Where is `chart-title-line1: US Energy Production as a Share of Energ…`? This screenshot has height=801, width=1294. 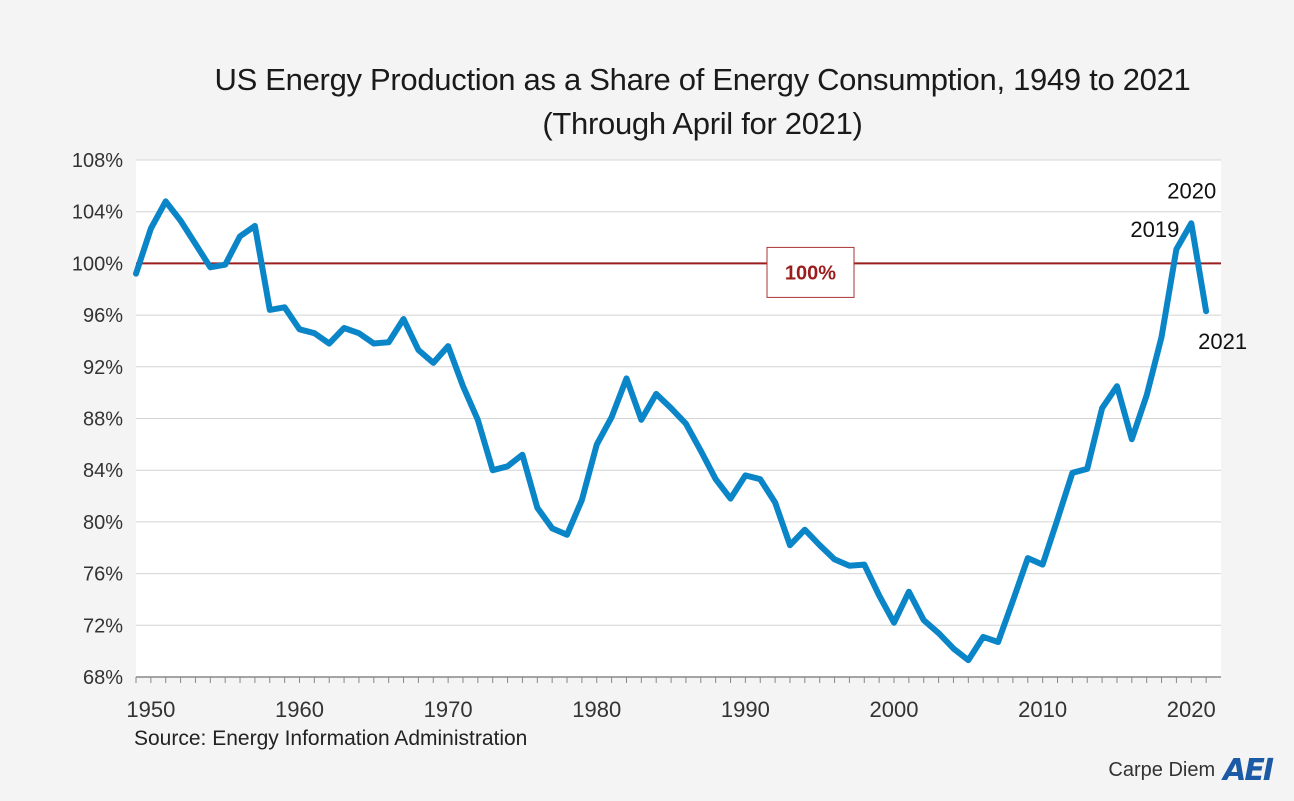
chart-title-line1: US Energy Production as a Share of Energ… is located at coordinates (702, 79).